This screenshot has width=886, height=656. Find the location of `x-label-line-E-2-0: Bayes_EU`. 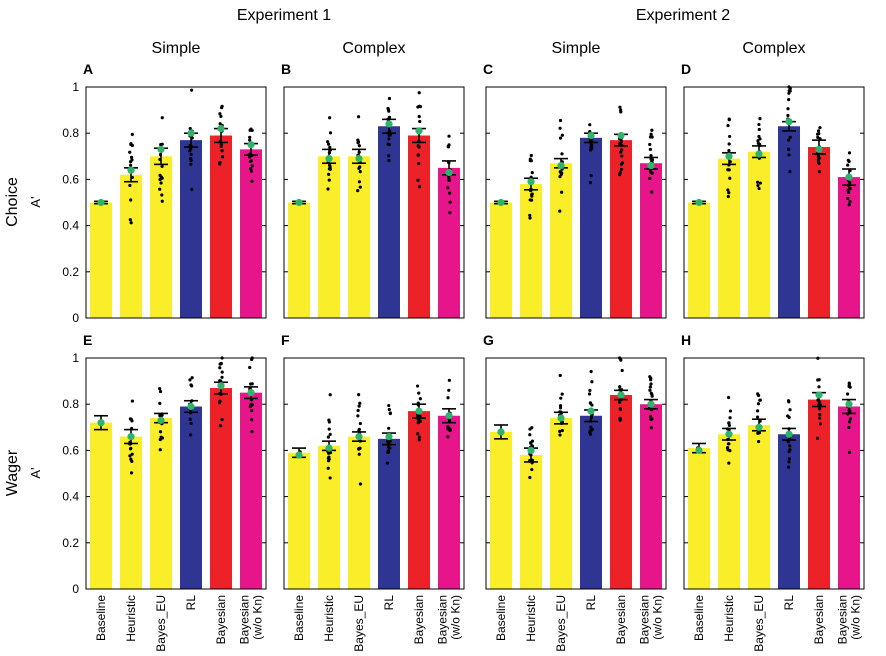

x-label-line-E-2-0: Bayes_EU is located at coordinates (161, 623).